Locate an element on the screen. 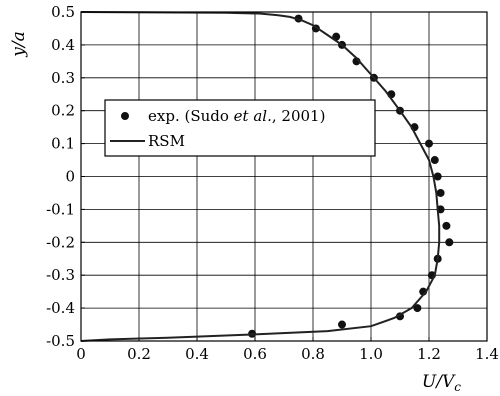  x-tick-label: 1.4 is located at coordinates (487, 354).